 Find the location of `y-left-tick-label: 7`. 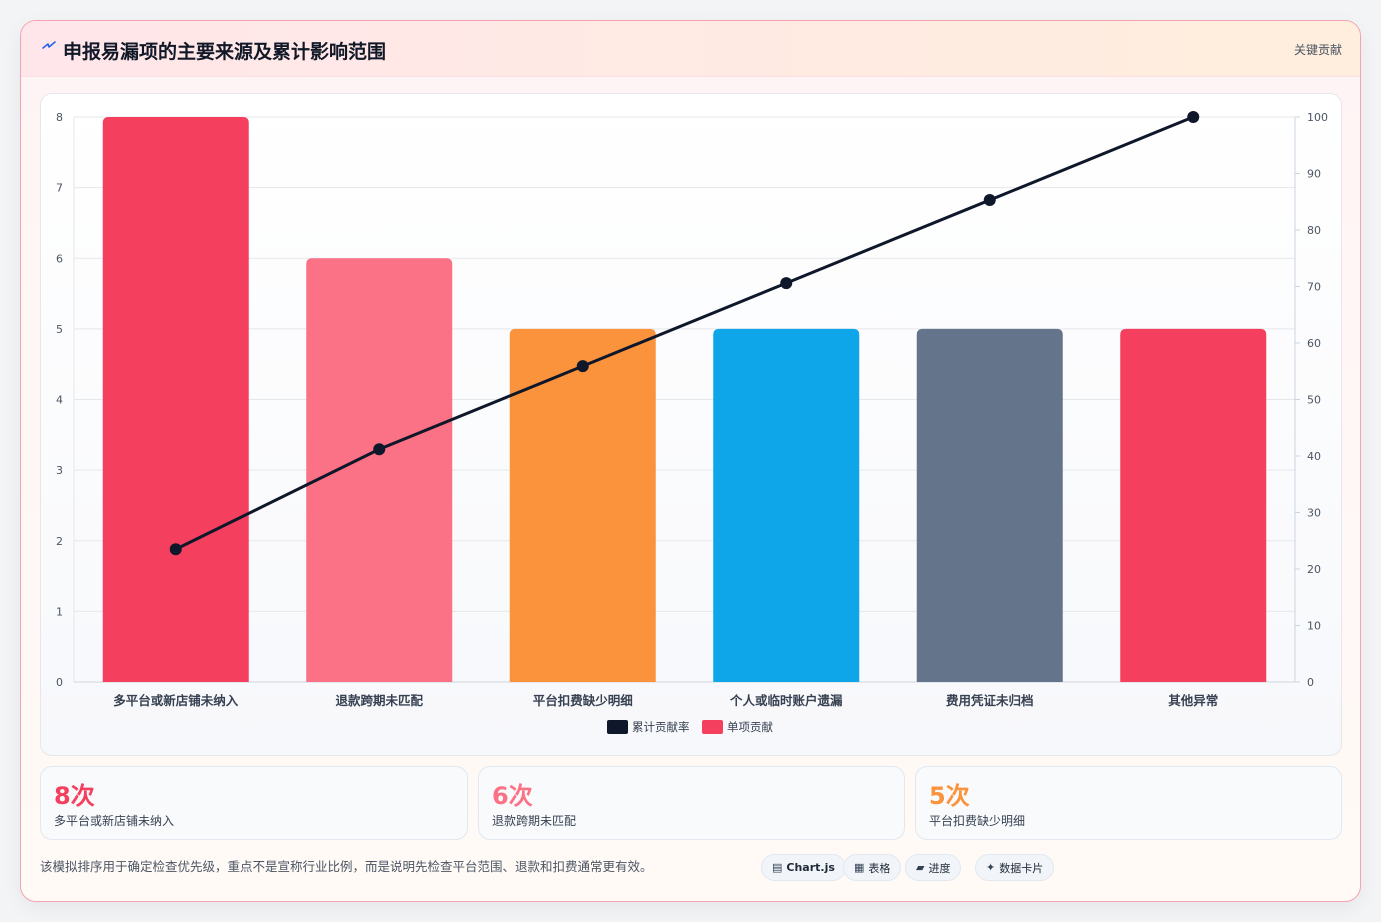

y-left-tick-label: 7 is located at coordinates (59, 188).